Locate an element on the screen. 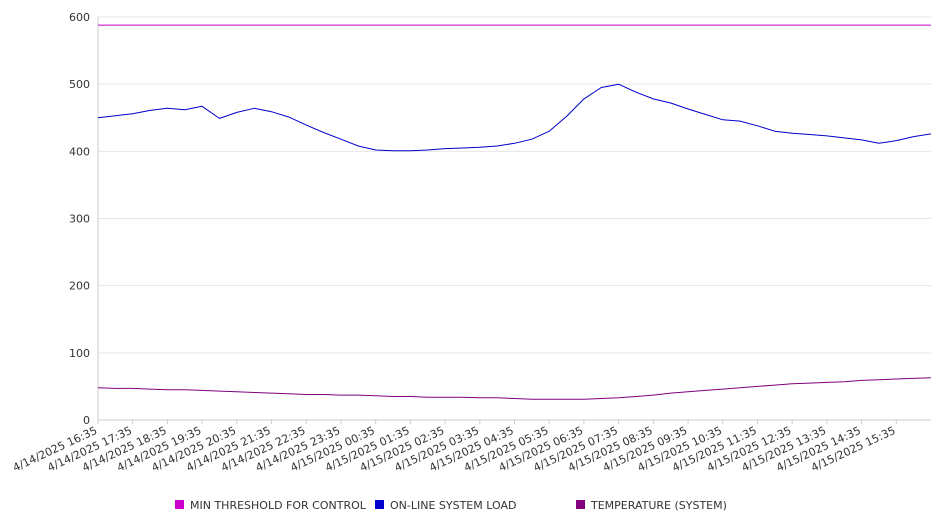 The width and height of the screenshot is (946, 526). y-tick-label: 0 is located at coordinates (86, 420).